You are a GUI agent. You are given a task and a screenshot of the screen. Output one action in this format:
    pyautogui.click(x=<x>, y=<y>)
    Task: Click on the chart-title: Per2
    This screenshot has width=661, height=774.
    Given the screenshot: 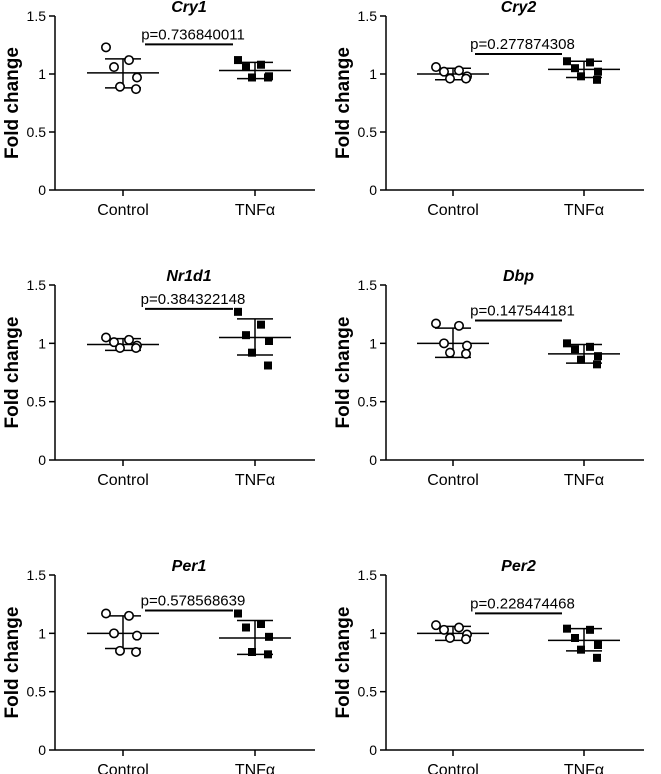 What is the action you would take?
    pyautogui.click(x=518, y=566)
    